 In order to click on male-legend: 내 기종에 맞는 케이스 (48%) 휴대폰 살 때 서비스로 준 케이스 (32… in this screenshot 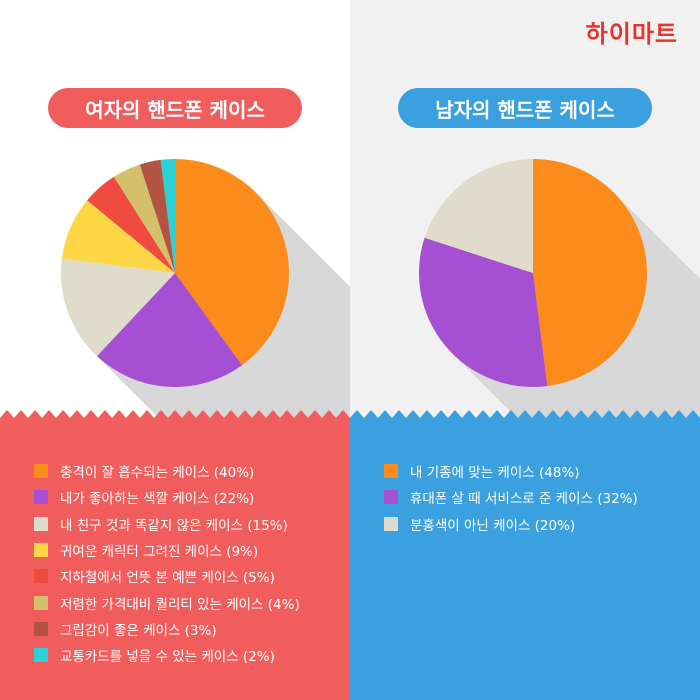, I will do `click(511, 497)`.